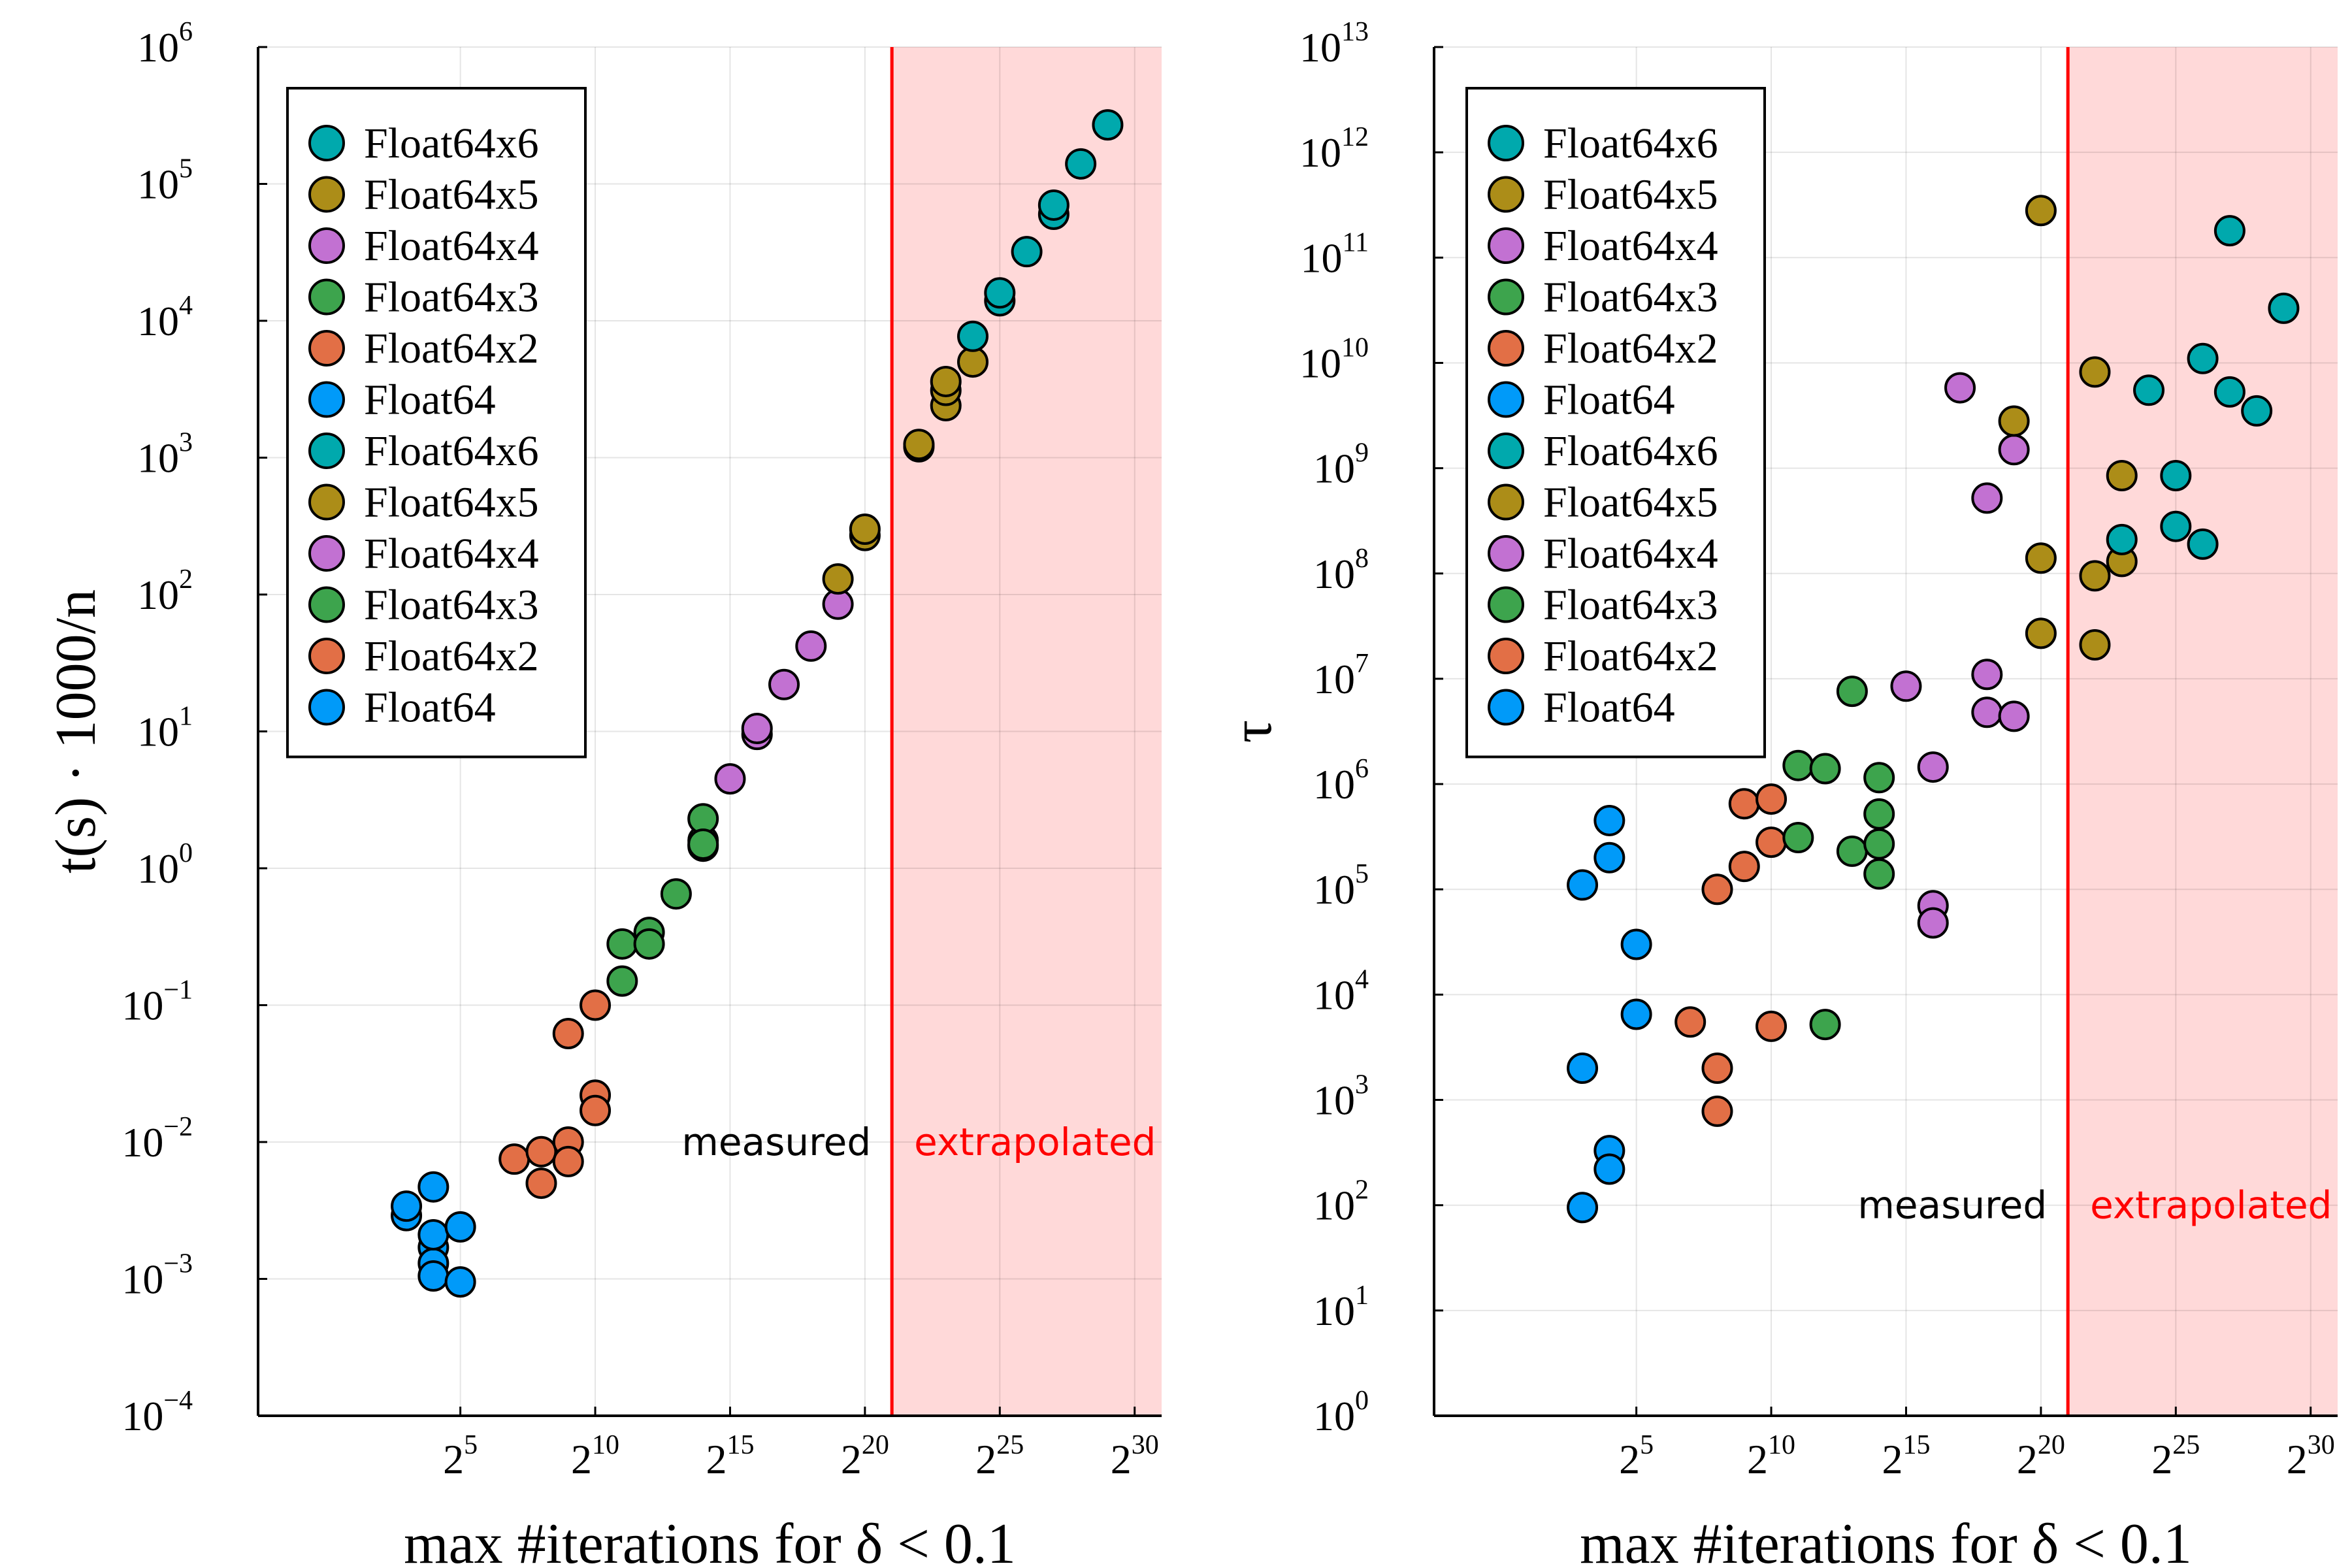 This screenshot has height=1568, width=2352. What do you see at coordinates (776, 1142) in the screenshot?
I see `measured-label: measured` at bounding box center [776, 1142].